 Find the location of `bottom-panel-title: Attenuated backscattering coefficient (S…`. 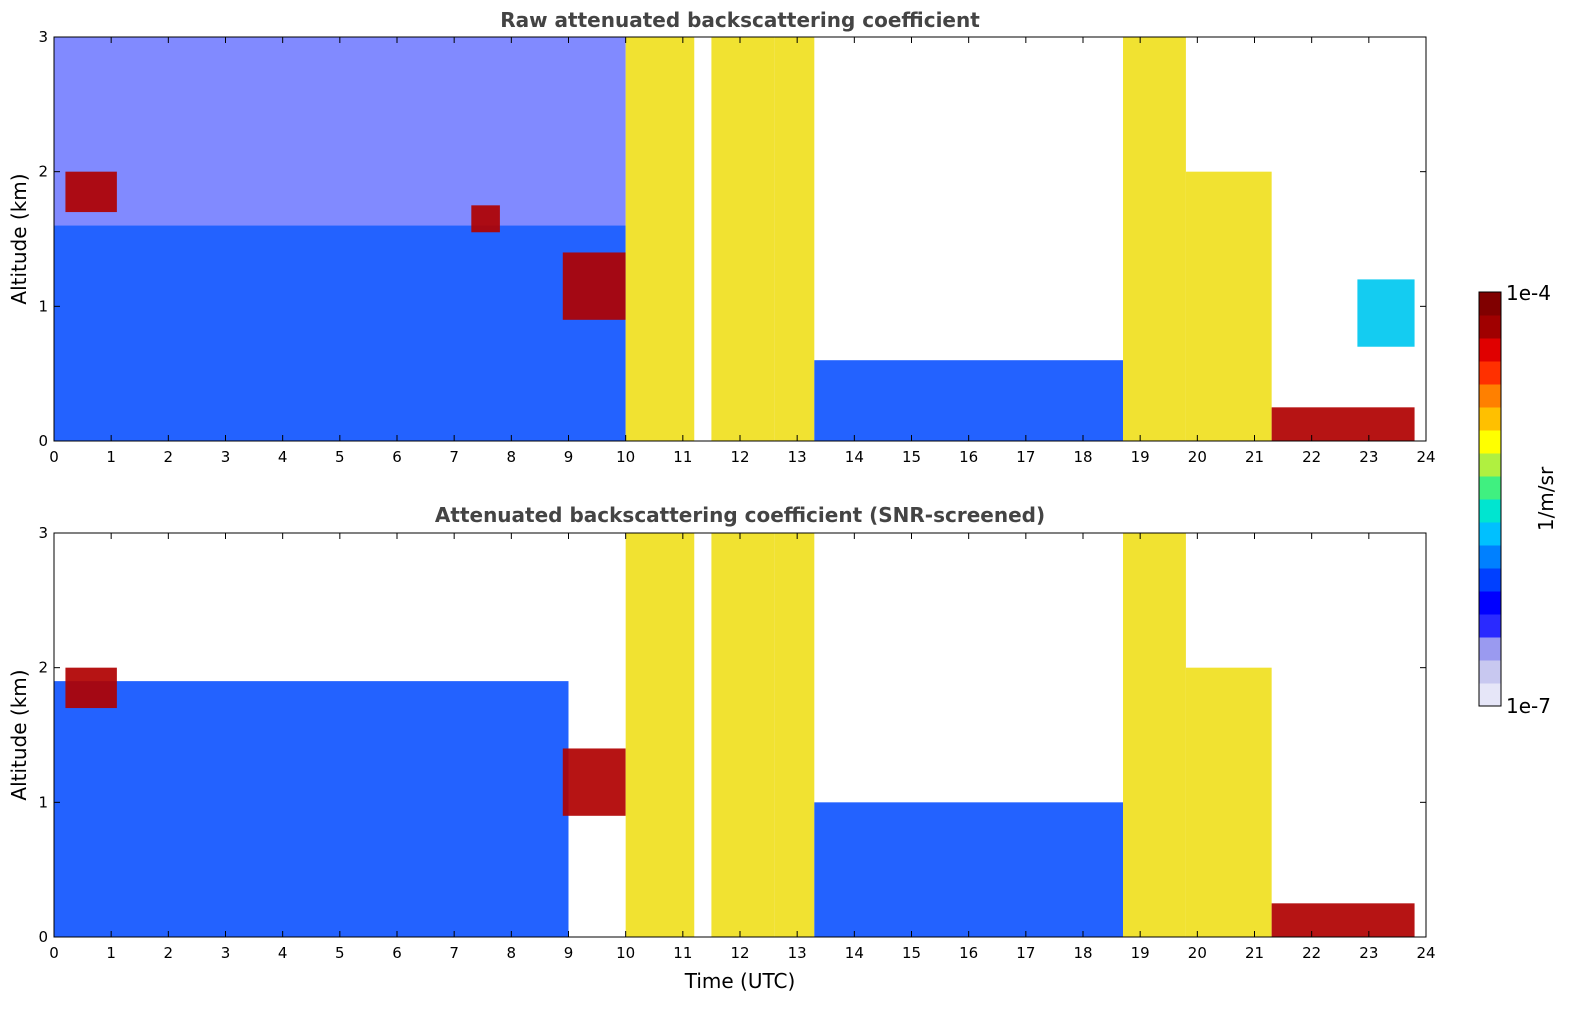

bottom-panel-title: Attenuated backscattering coefficient (S… is located at coordinates (740, 515).